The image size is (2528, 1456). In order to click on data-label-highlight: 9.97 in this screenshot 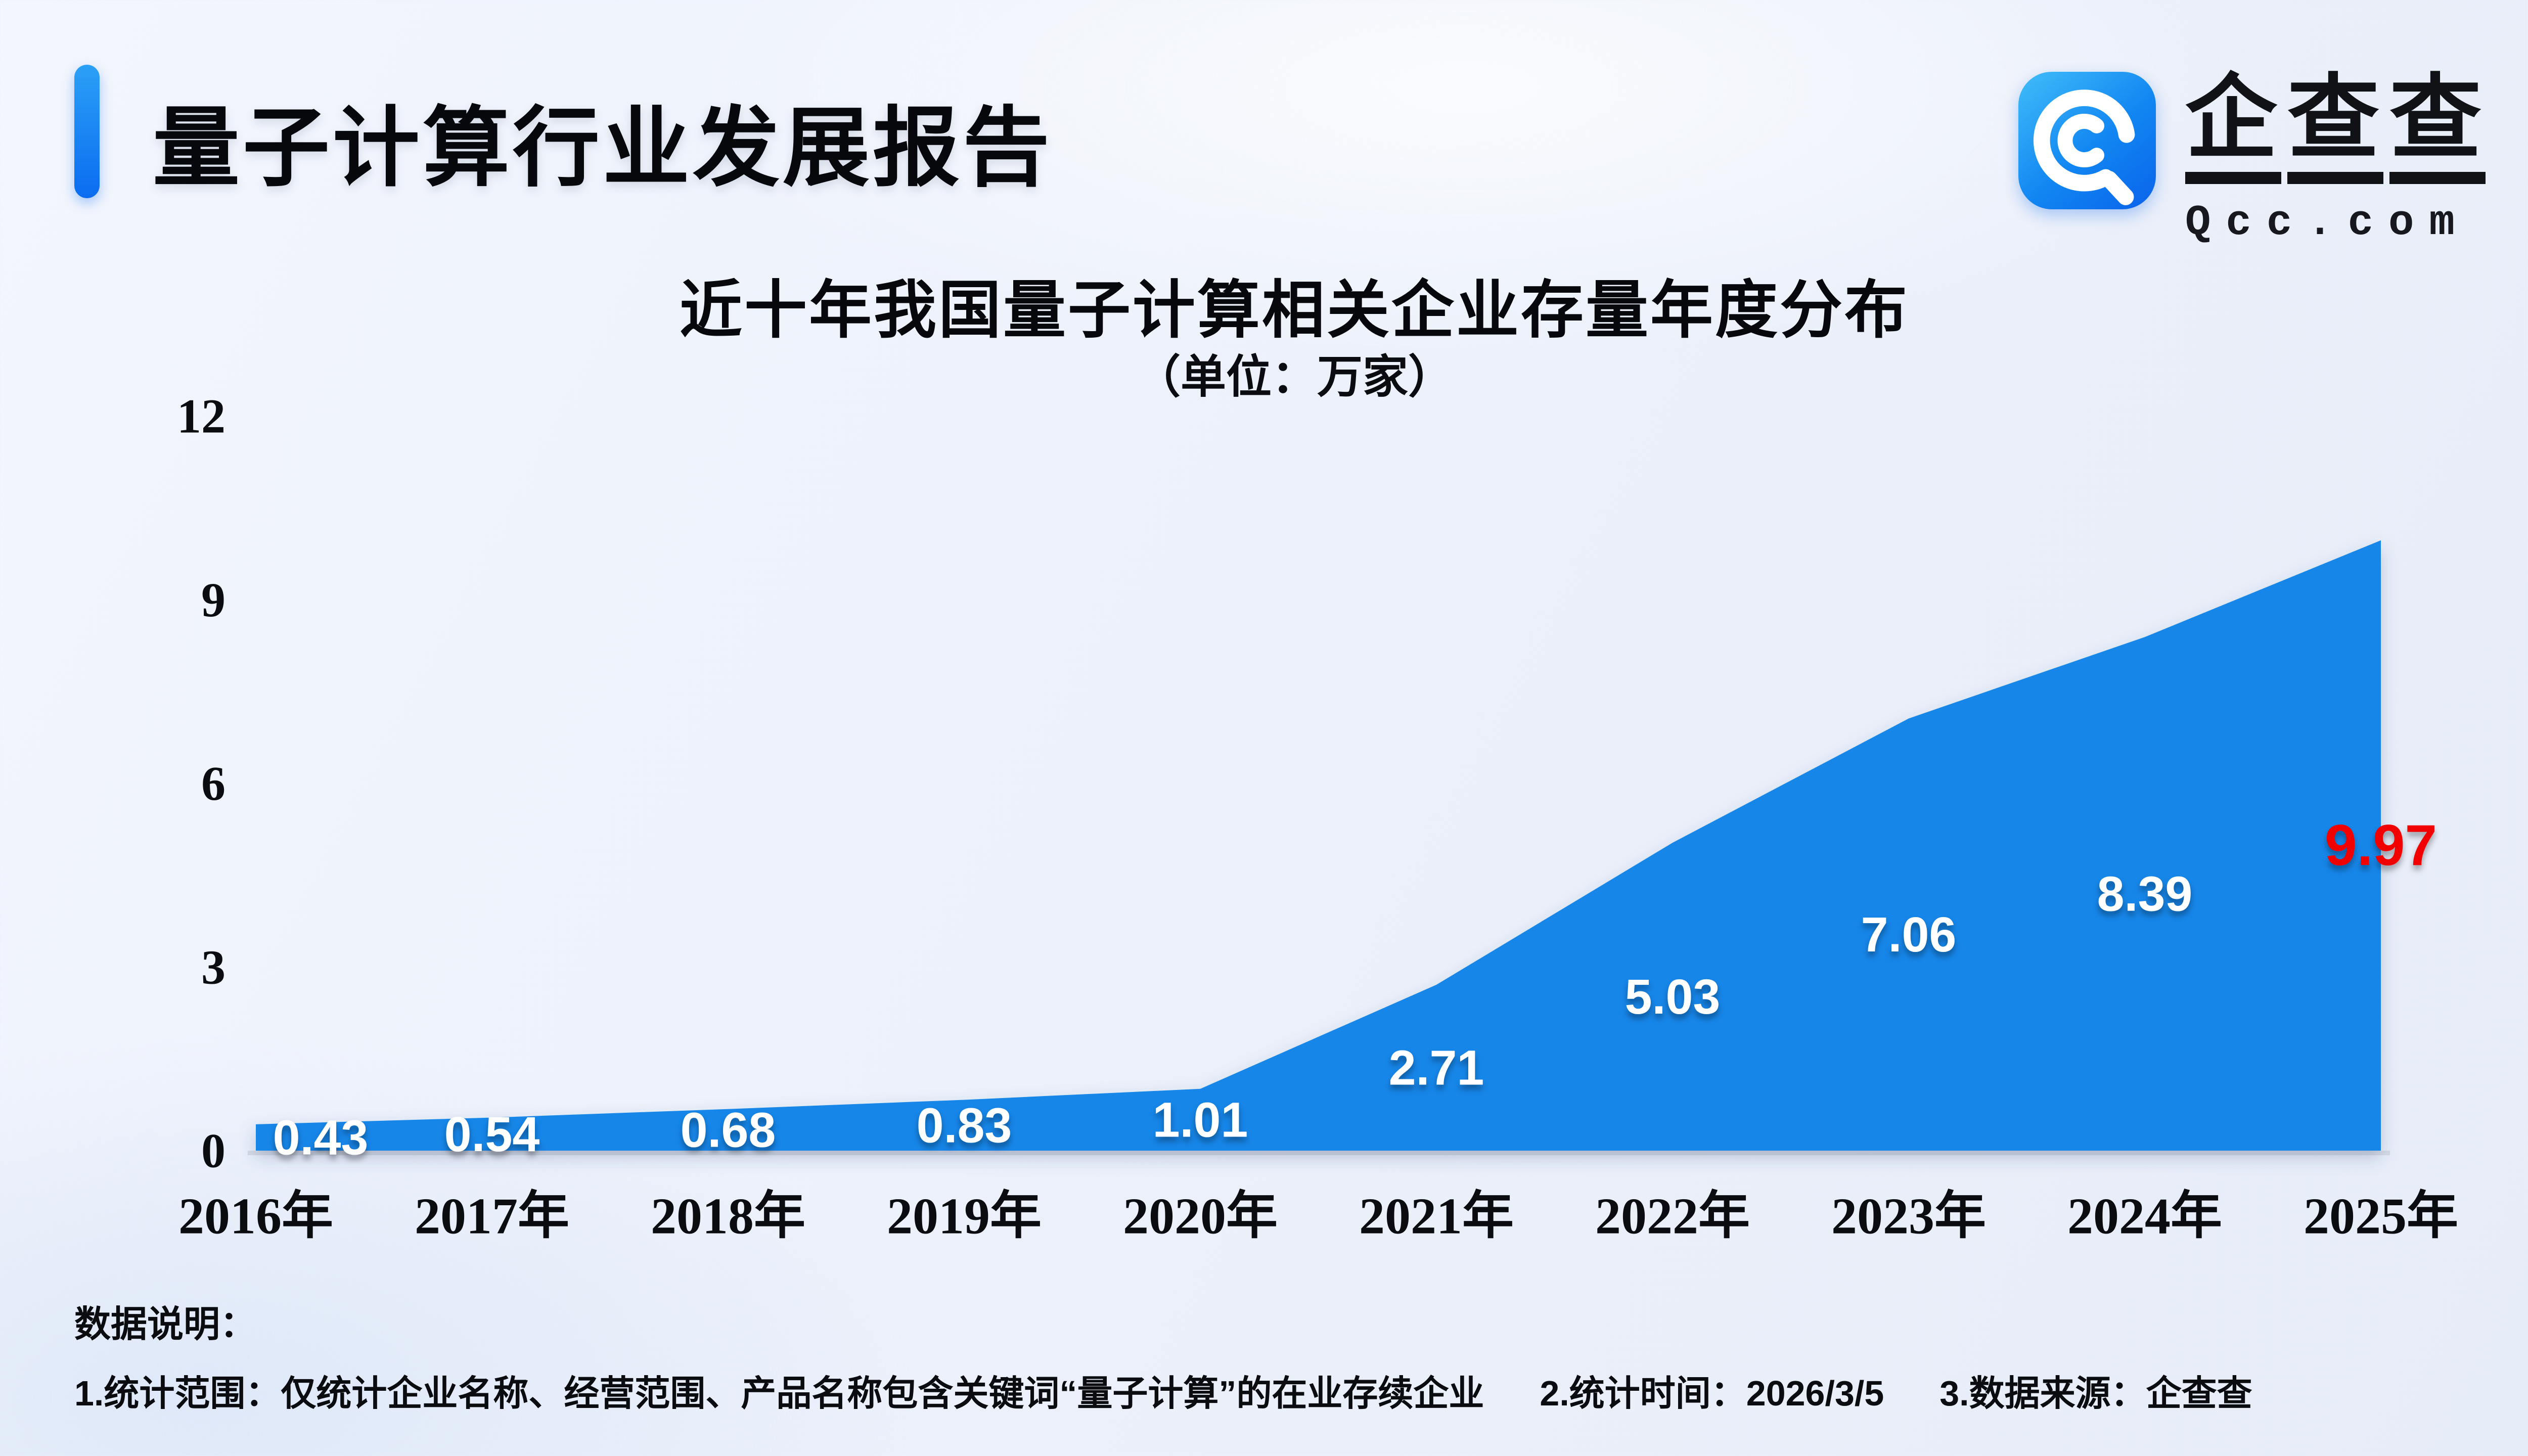, I will do `click(2381, 845)`.